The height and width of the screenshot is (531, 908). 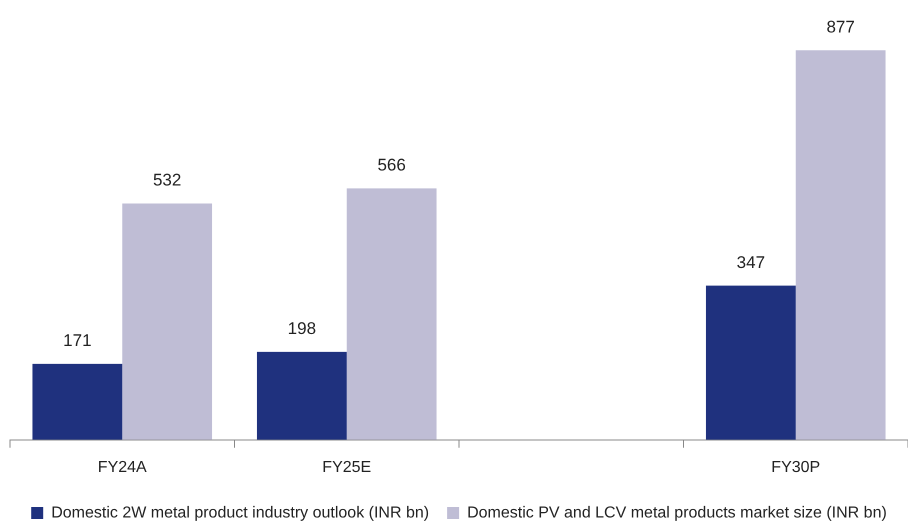 What do you see at coordinates (77, 340) in the screenshot?
I see `data-label: 171` at bounding box center [77, 340].